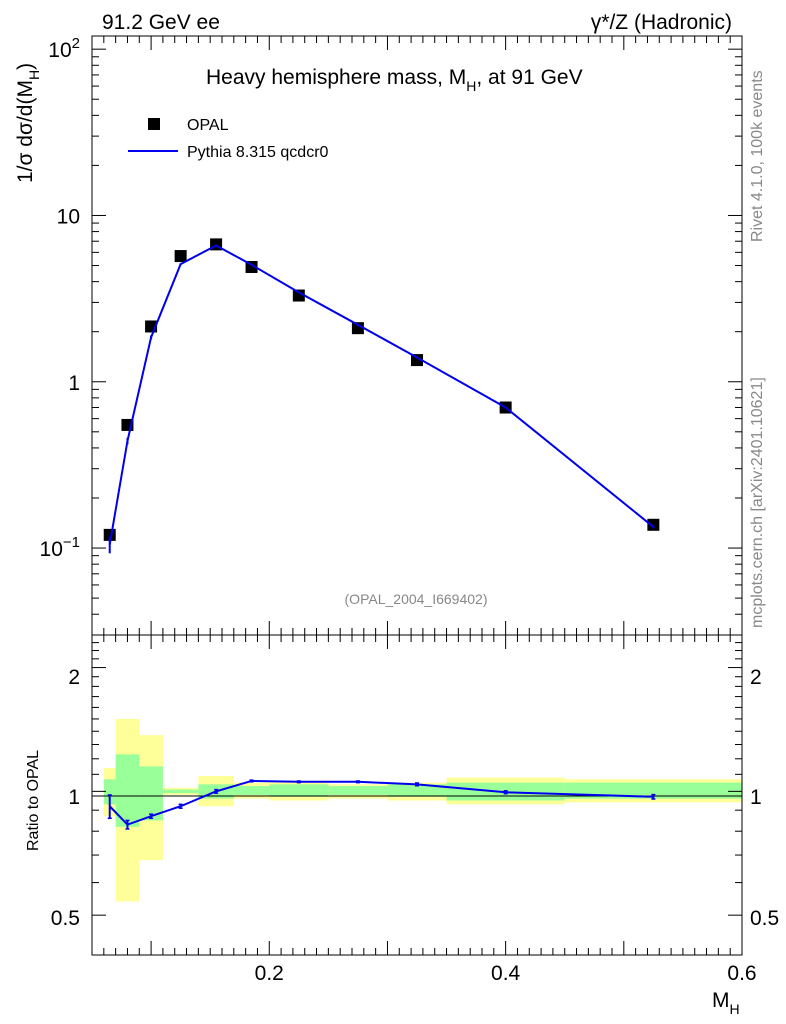 The image size is (786, 1024). What do you see at coordinates (661, 22) in the screenshot?
I see `header-process: γ*/Z (Hadronic)` at bounding box center [661, 22].